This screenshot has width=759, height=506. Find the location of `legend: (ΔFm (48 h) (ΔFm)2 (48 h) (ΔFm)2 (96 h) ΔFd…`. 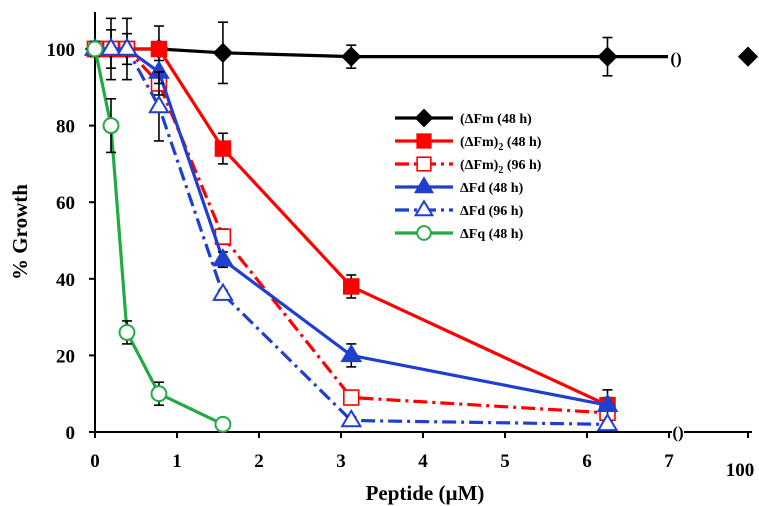

legend: (ΔFm (48 h) (ΔFm)2 (48 h) (ΔFm)2 (96 h) ΔFd… is located at coordinates (468, 175).